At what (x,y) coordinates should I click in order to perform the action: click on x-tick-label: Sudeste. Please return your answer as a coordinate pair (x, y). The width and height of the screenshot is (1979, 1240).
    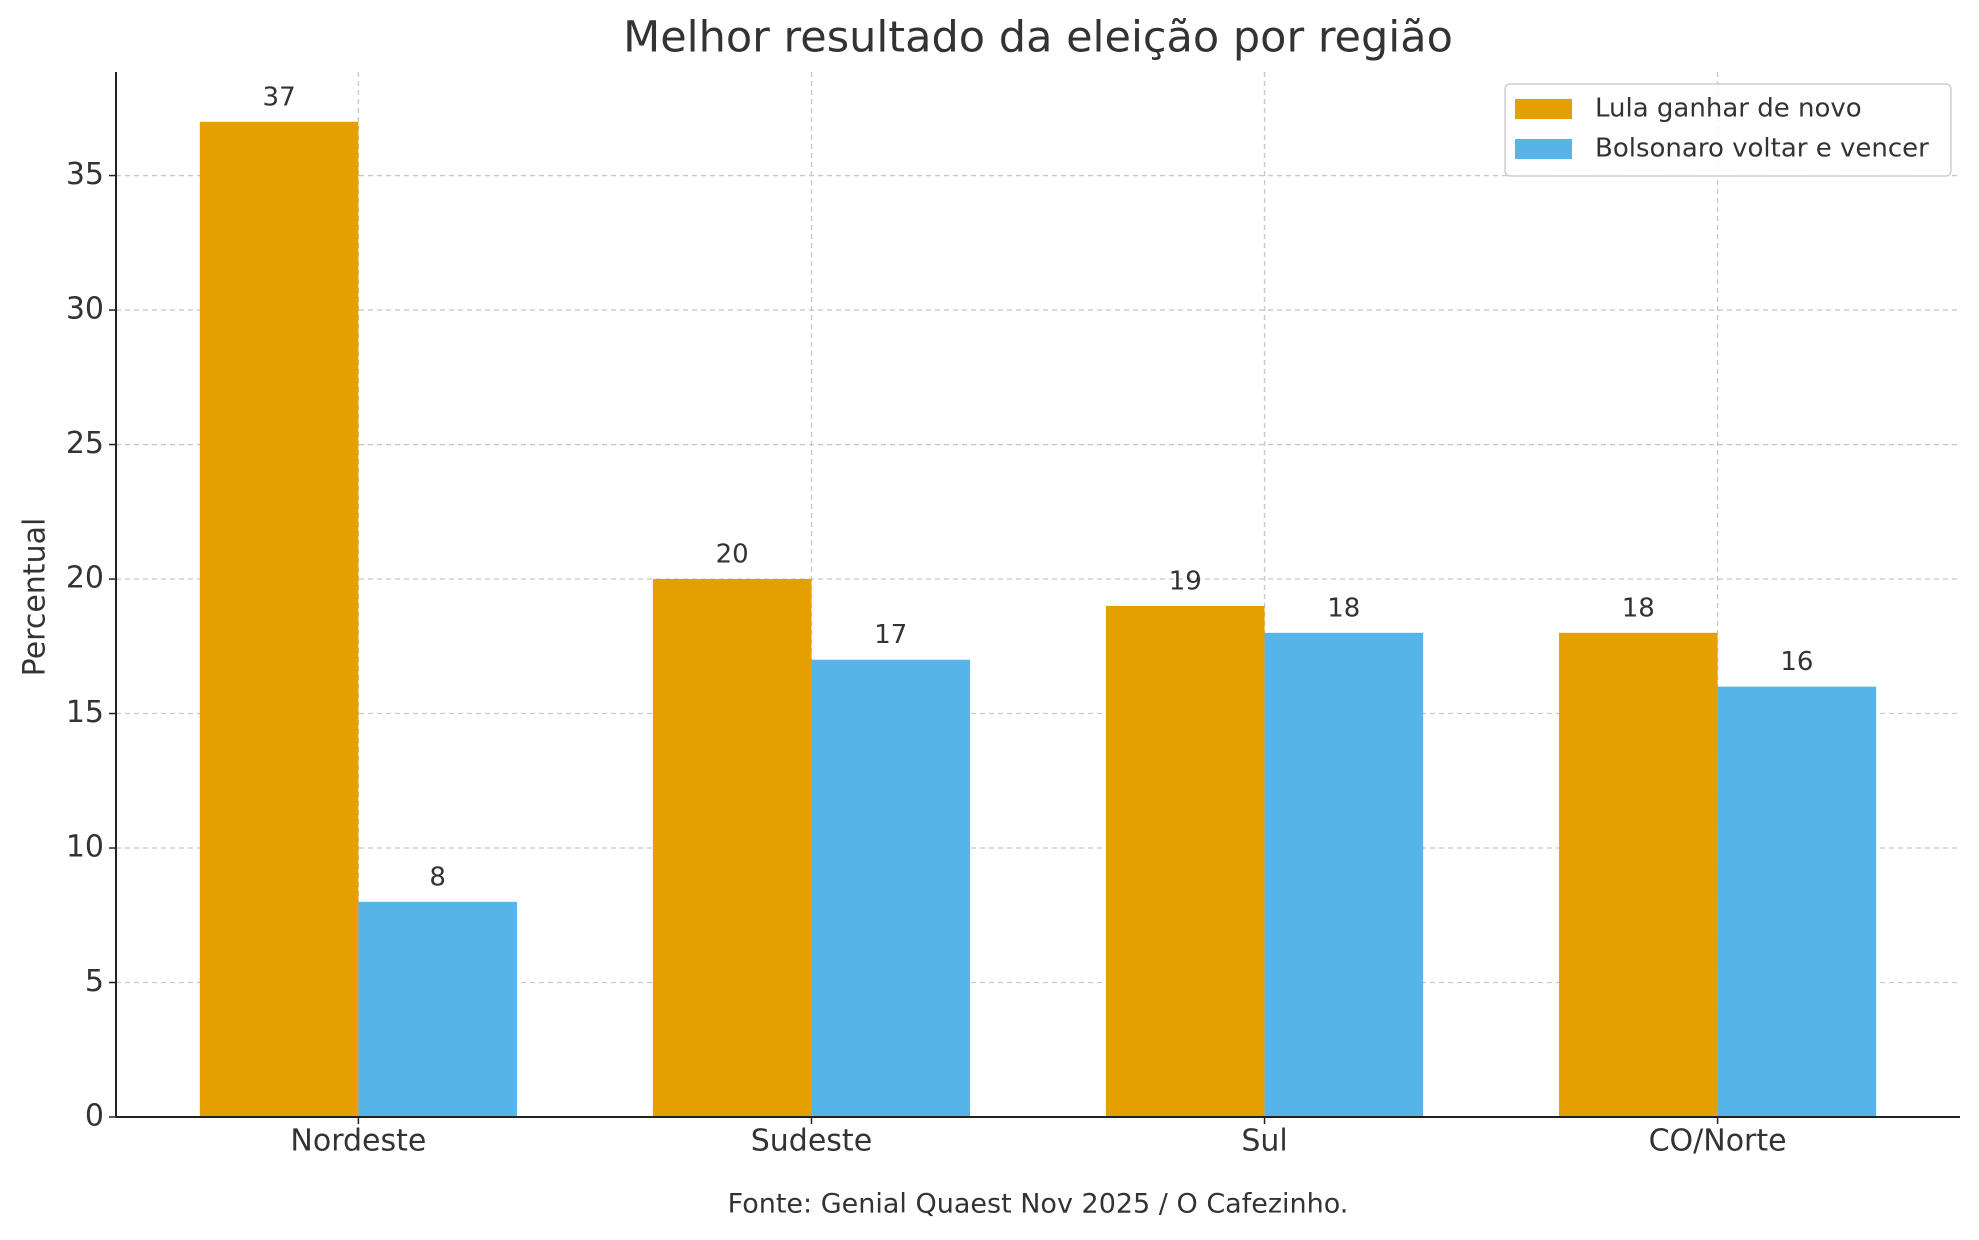
    Looking at the image, I should click on (811, 1141).